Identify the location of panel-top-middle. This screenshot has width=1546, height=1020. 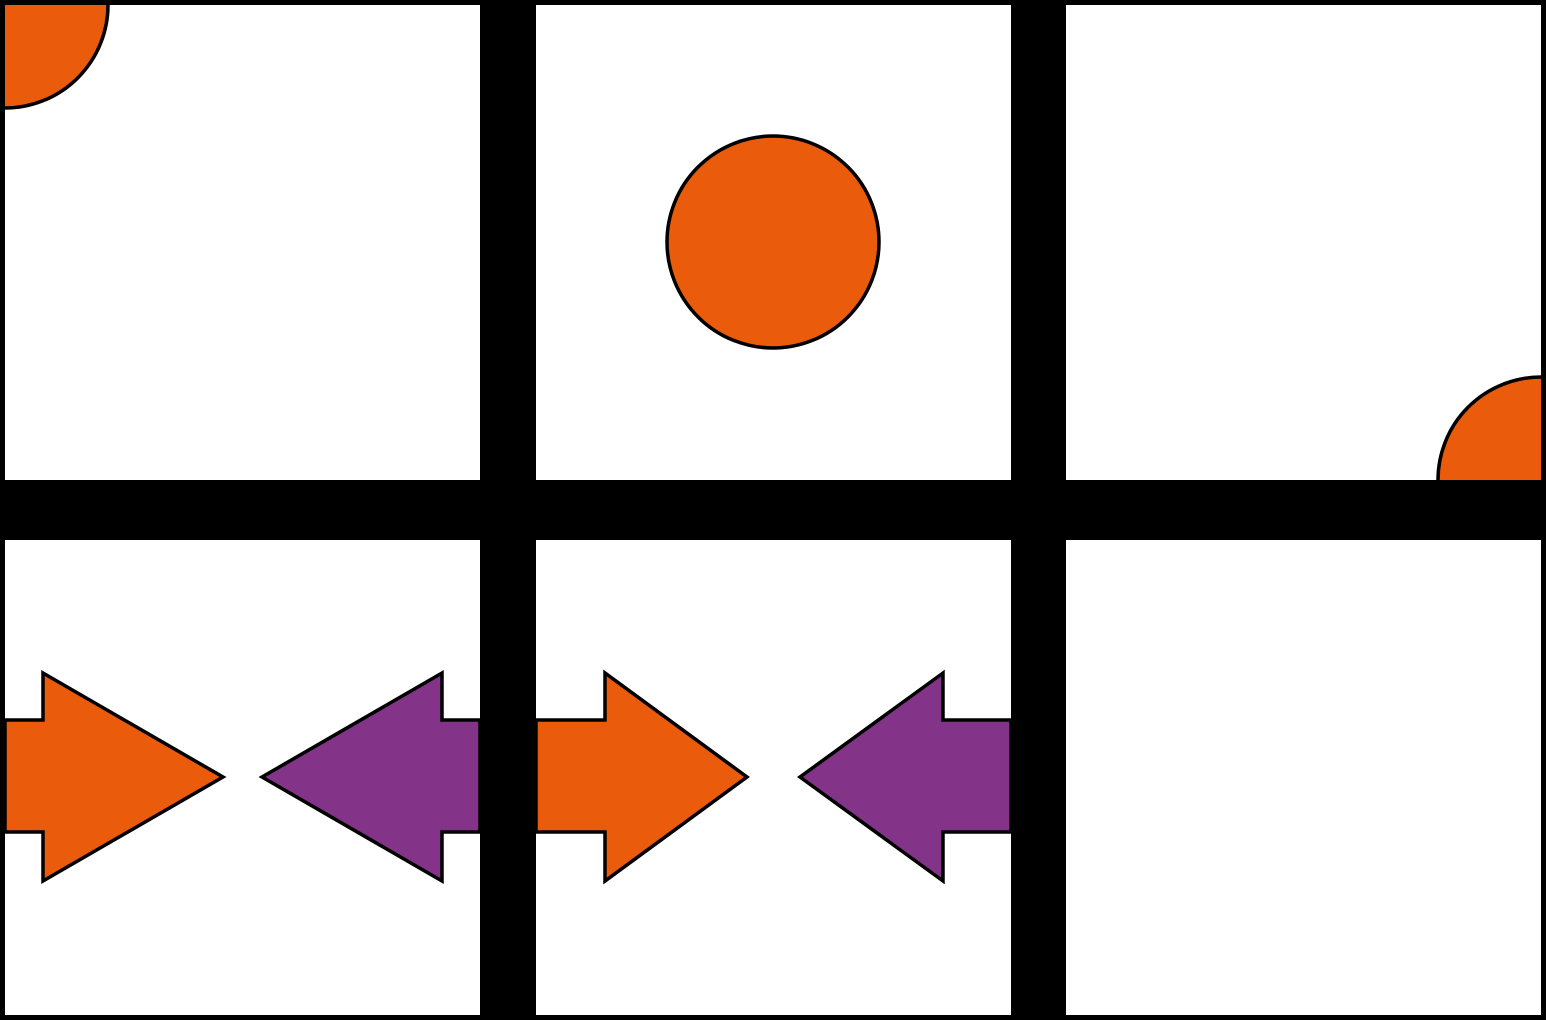
(773, 242).